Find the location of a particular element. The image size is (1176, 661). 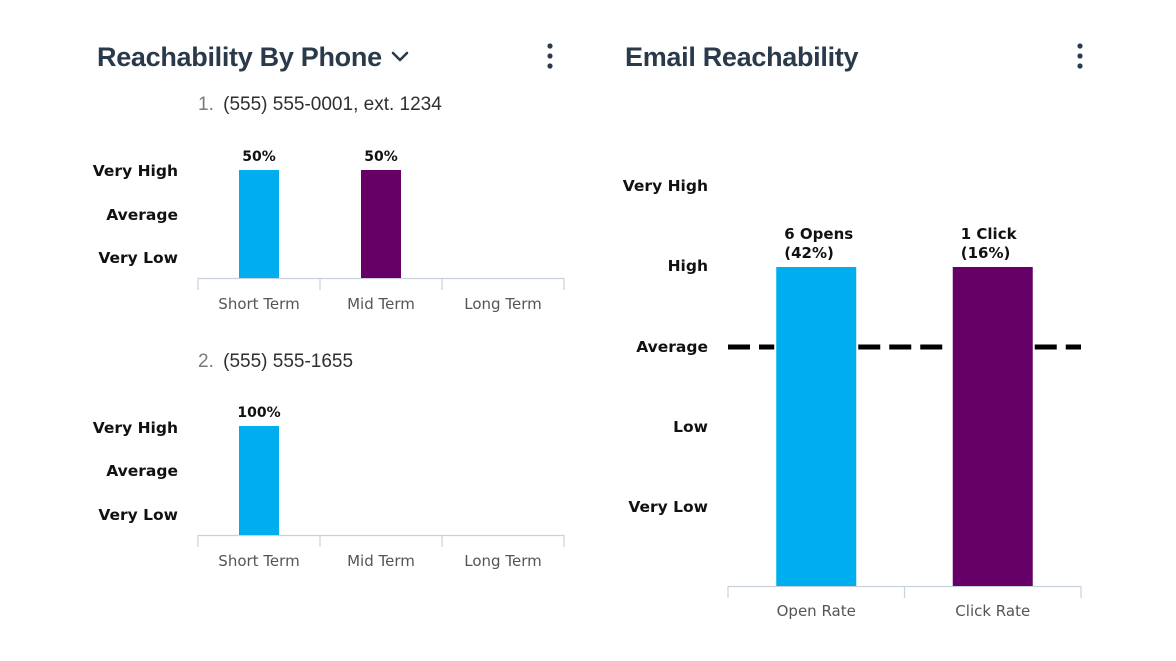

phone-entry-index: 1. is located at coordinates (206, 104).